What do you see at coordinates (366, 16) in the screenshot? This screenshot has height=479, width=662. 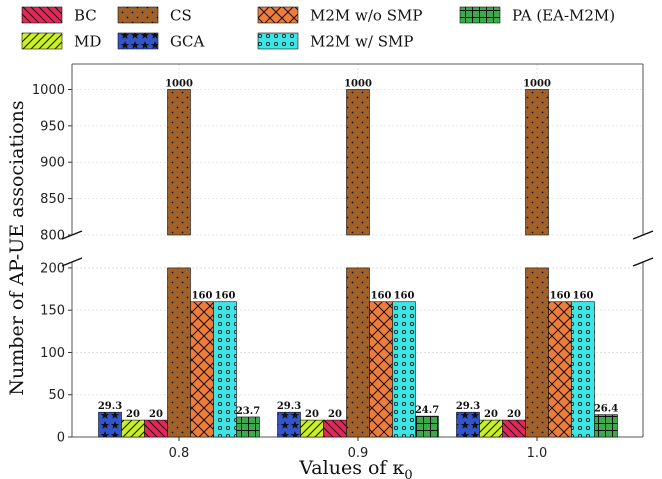 I see `legend-label: M2M w/o SMP` at bounding box center [366, 16].